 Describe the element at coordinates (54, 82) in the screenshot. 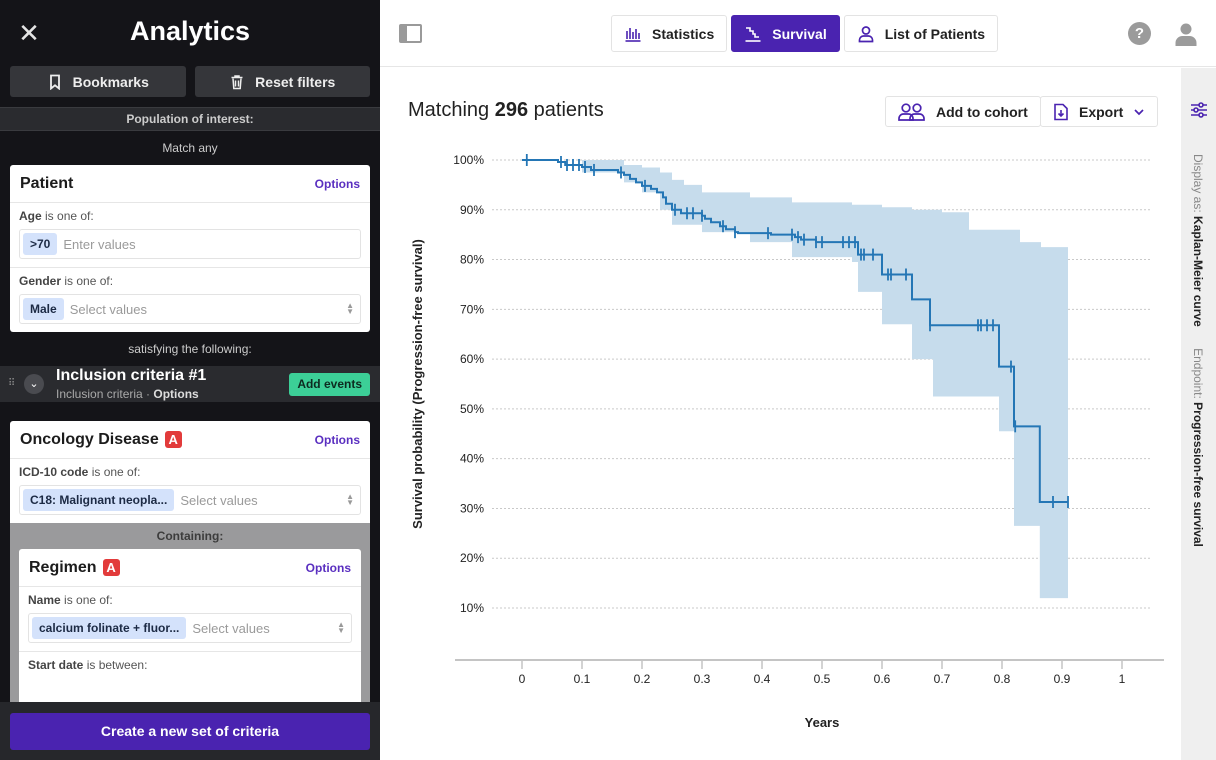

I see `bookmark-icon` at that location.